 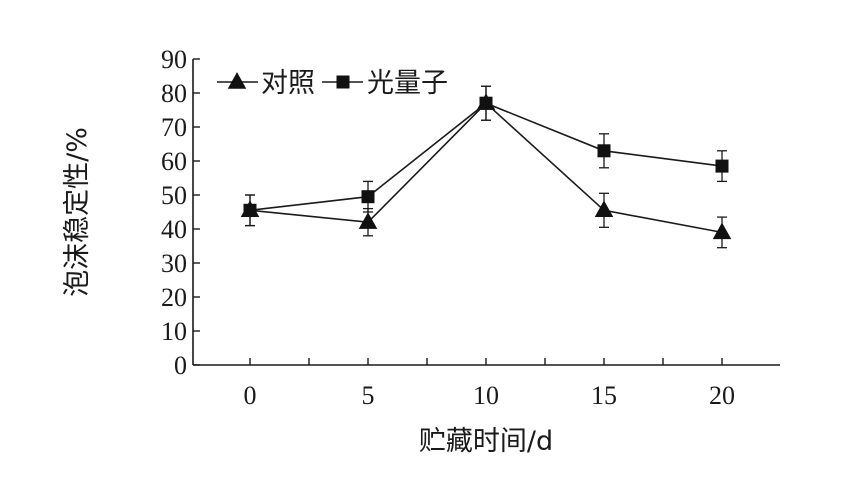 I want to click on y-tick-label: 20, so click(x=174, y=297).